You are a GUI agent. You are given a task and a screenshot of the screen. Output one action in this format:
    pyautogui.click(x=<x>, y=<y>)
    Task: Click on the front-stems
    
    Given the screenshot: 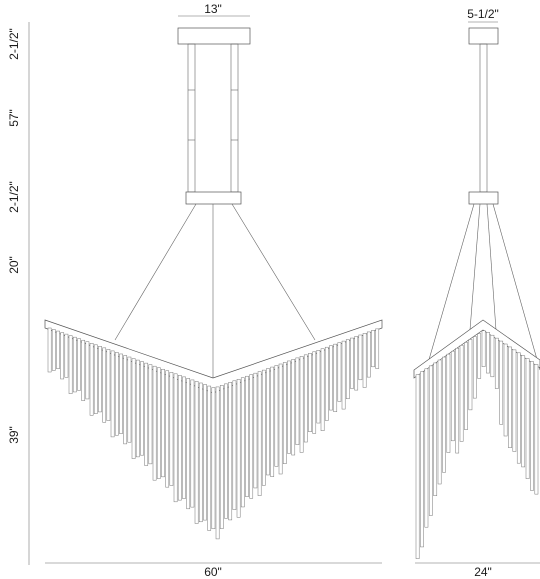 What is the action you would take?
    pyautogui.click(x=213, y=118)
    